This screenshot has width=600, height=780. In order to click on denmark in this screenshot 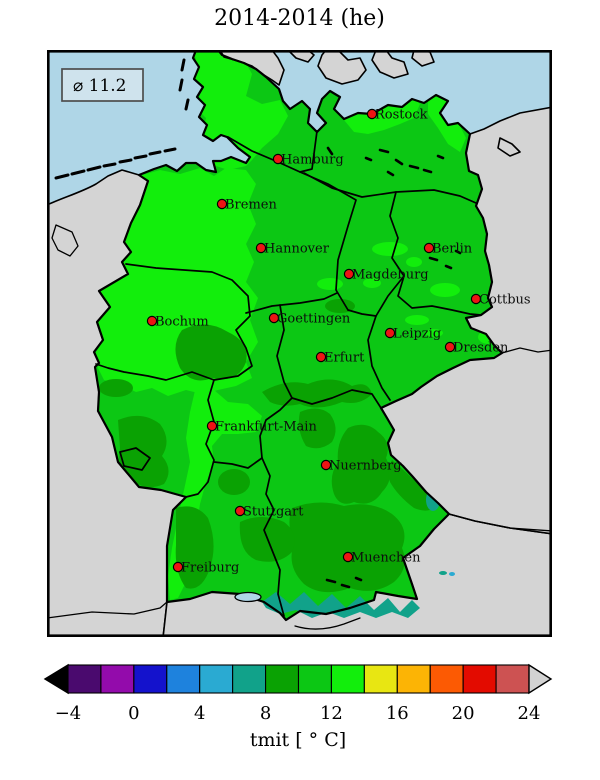, I will do `click(370, 103)`.